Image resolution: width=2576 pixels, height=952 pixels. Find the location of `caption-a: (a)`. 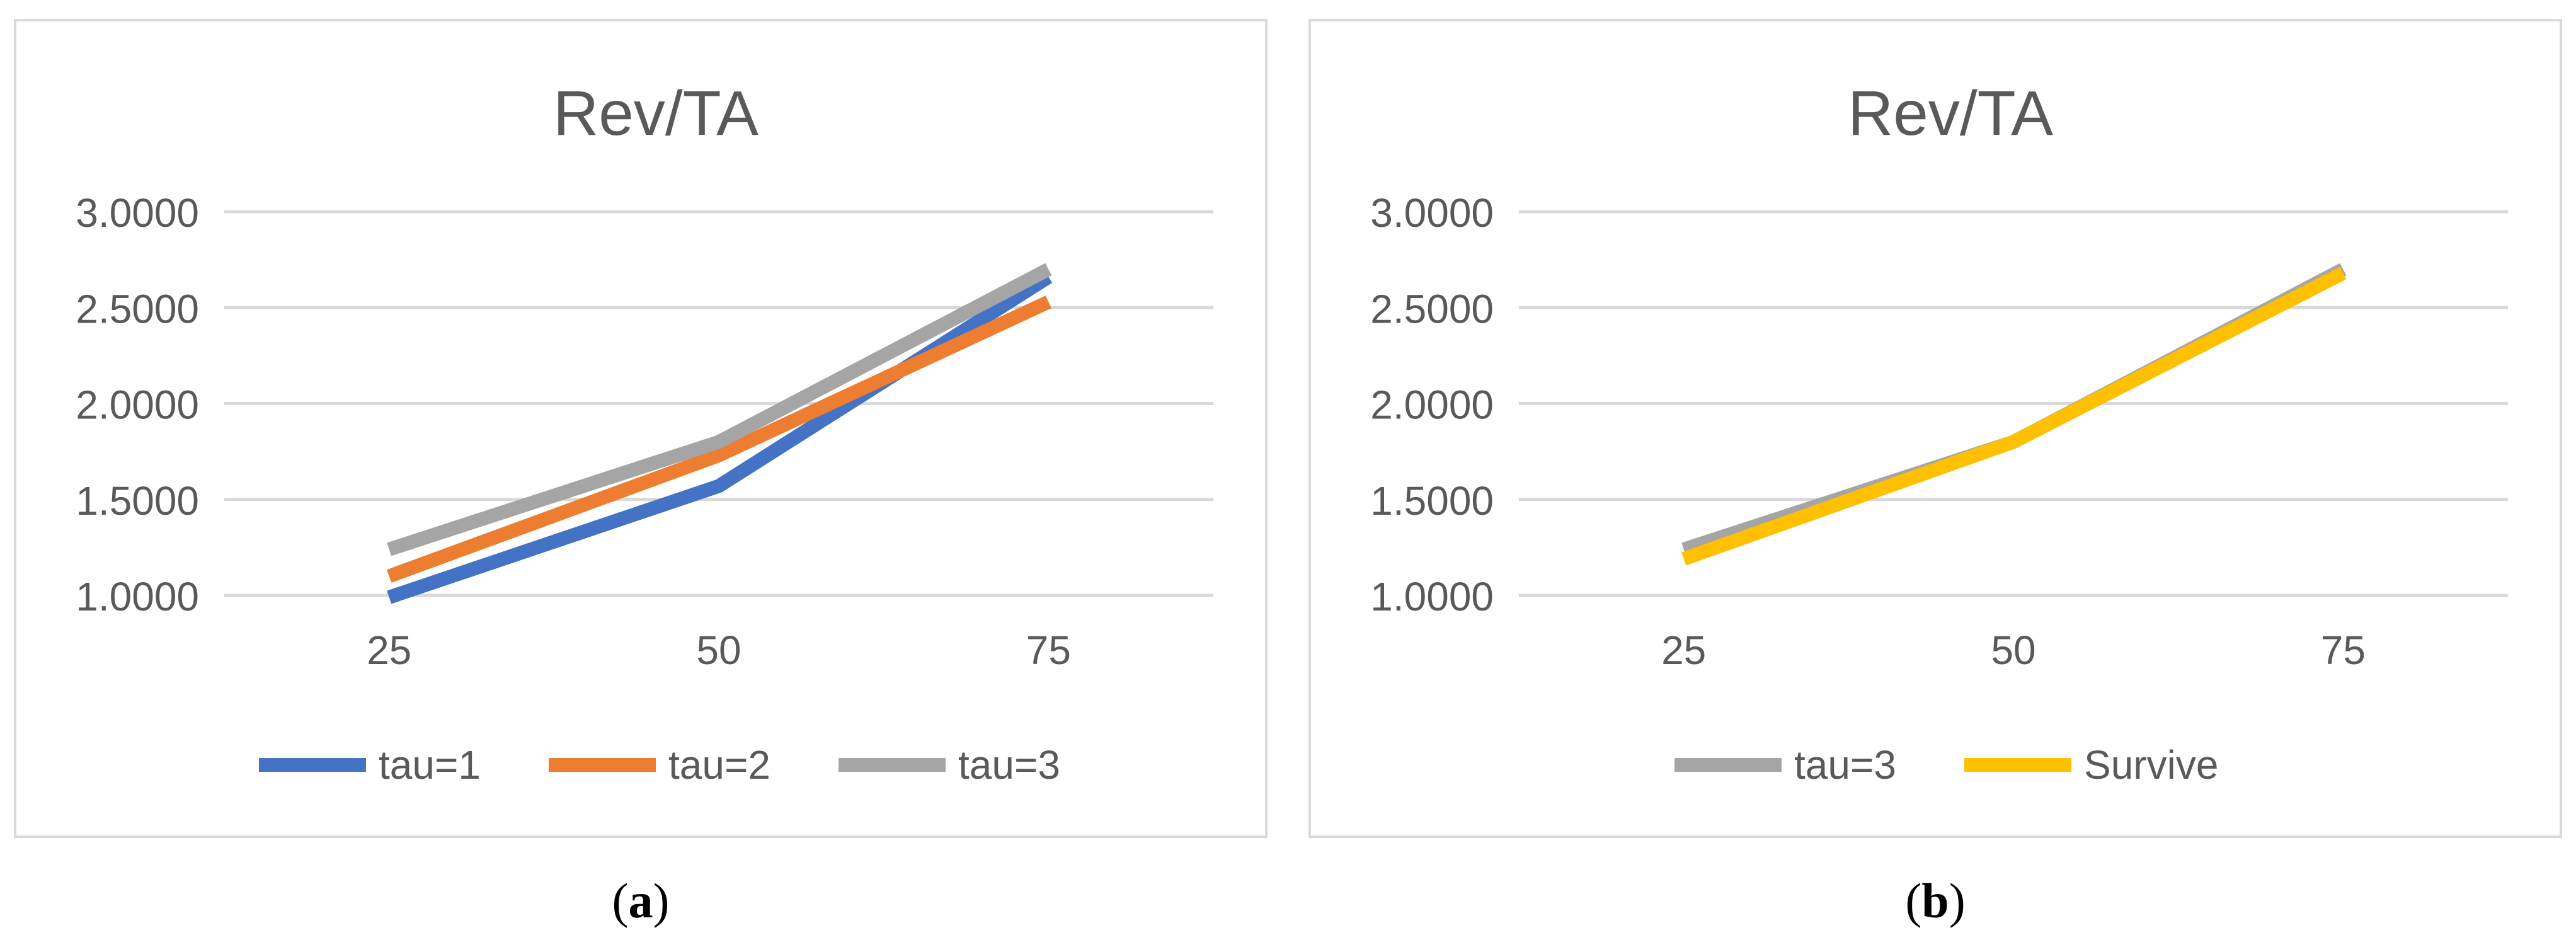

caption-a: (a) is located at coordinates (641, 900).